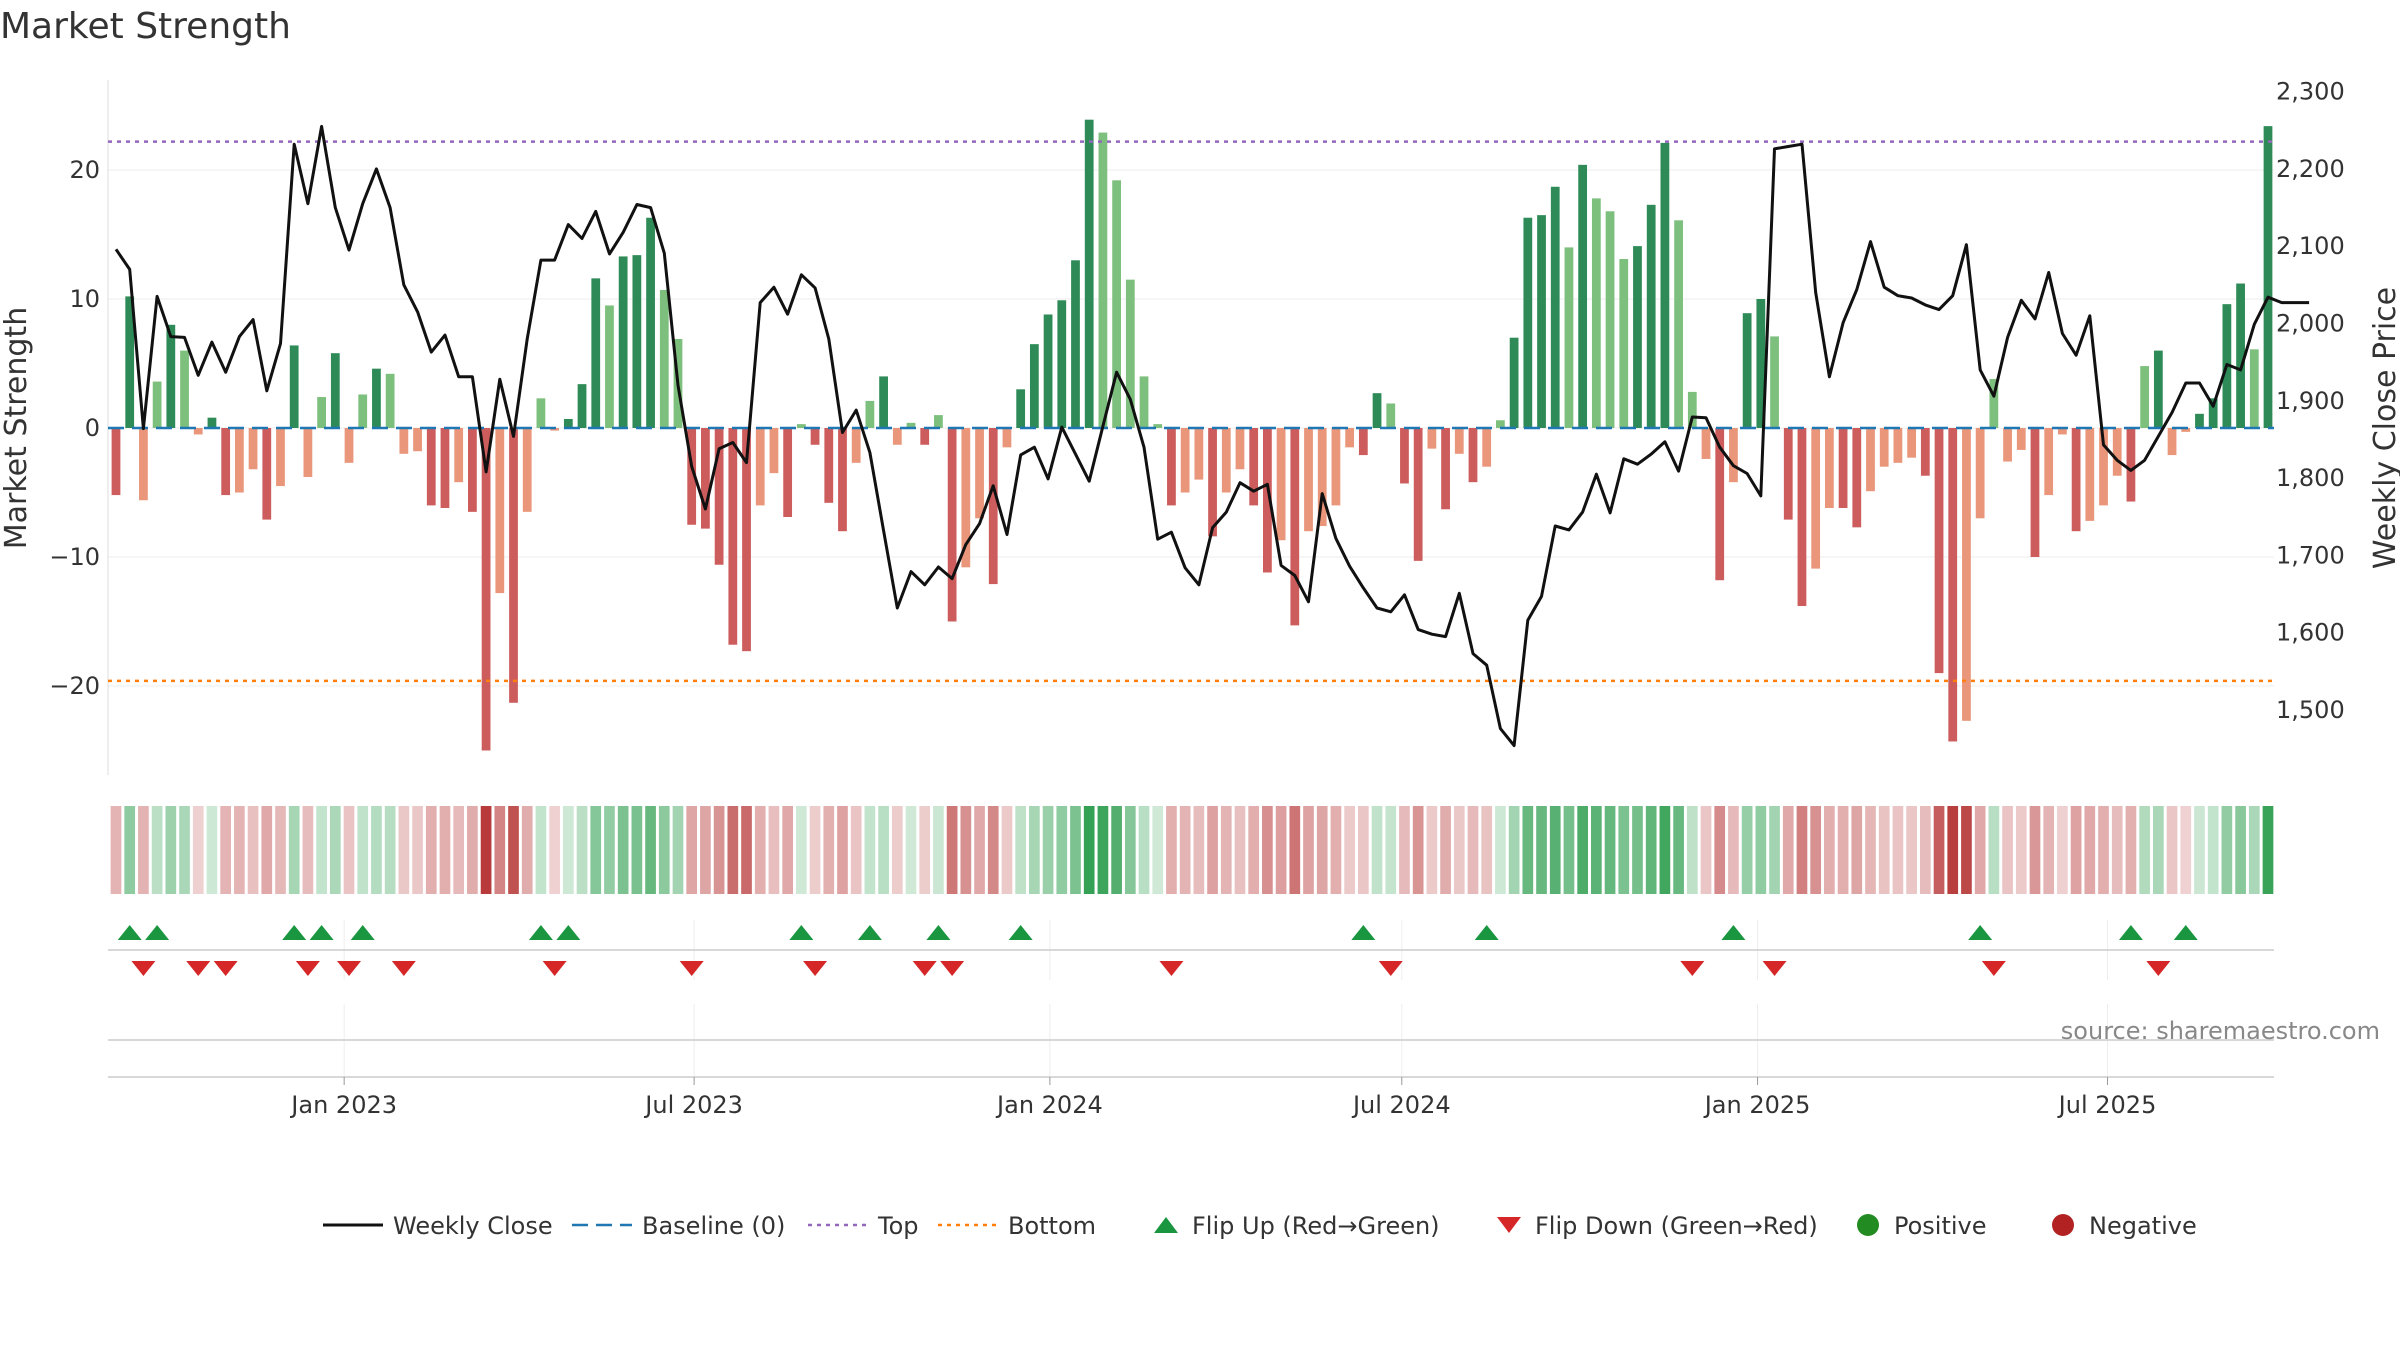 This screenshot has height=1350, width=2400. Describe the element at coordinates (84, 299) in the screenshot. I see `y-left-tick-label: 10` at that location.